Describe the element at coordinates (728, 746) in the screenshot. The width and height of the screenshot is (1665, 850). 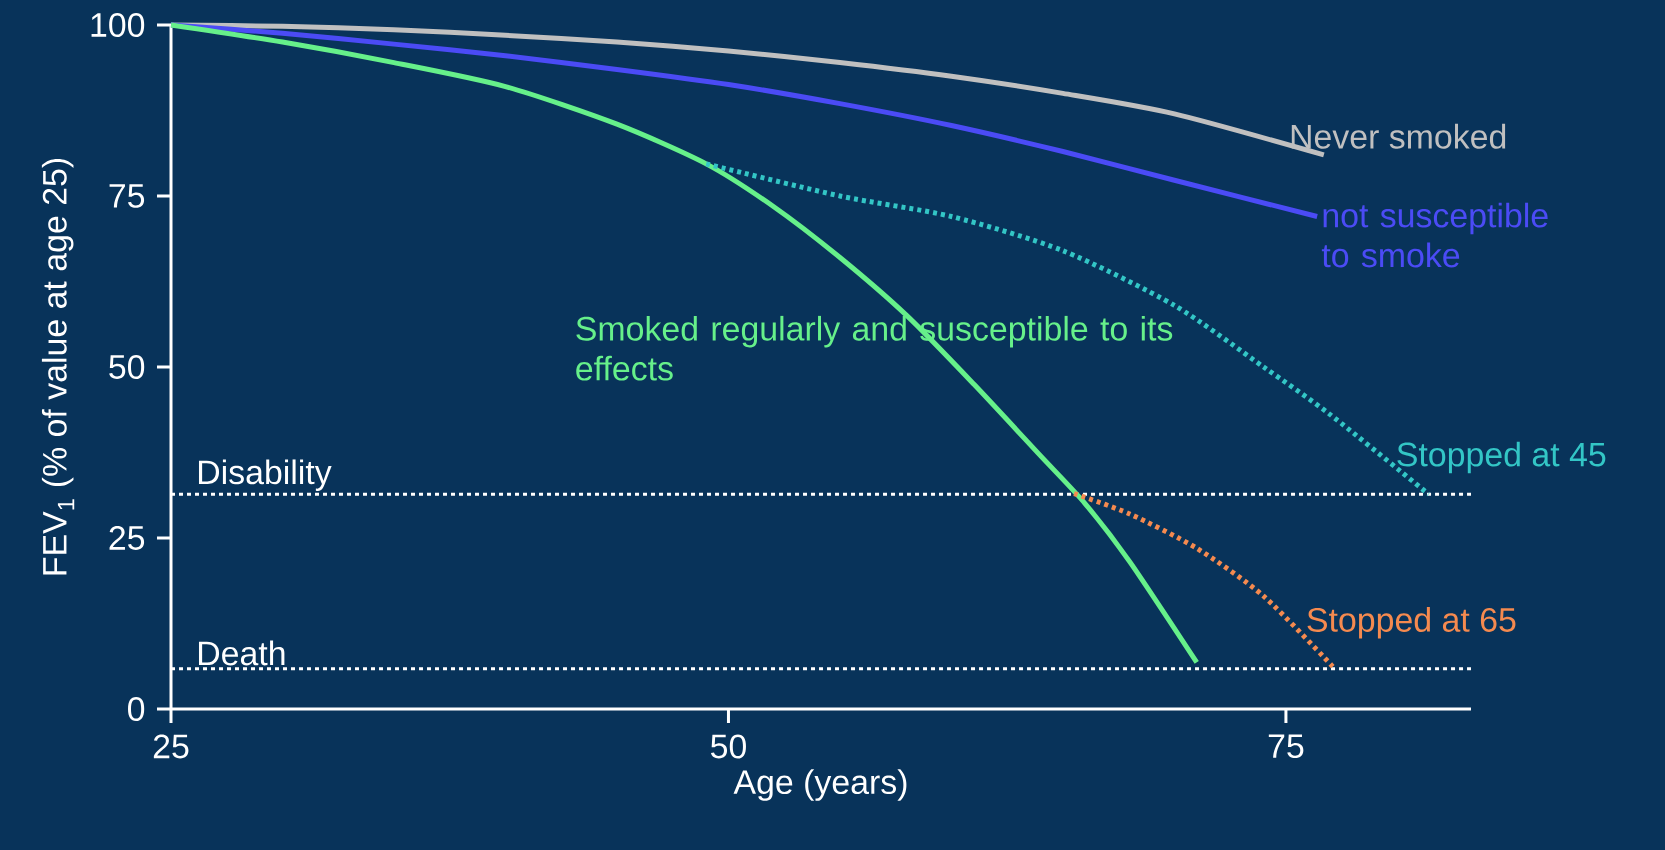
I see `x-tick-label: 50` at that location.